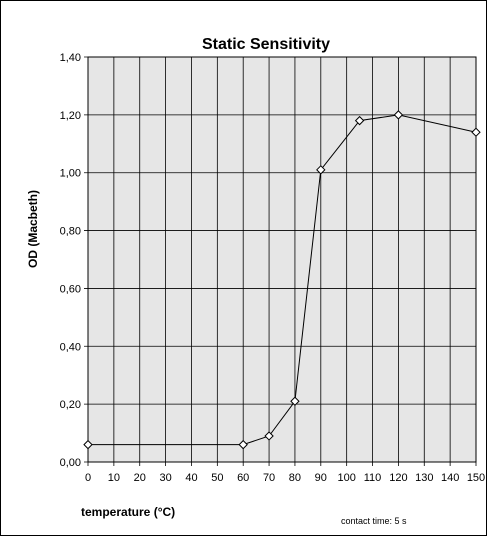 The width and height of the screenshot is (487, 536). Describe the element at coordinates (321, 478) in the screenshot. I see `x-tick-label: 90` at that location.